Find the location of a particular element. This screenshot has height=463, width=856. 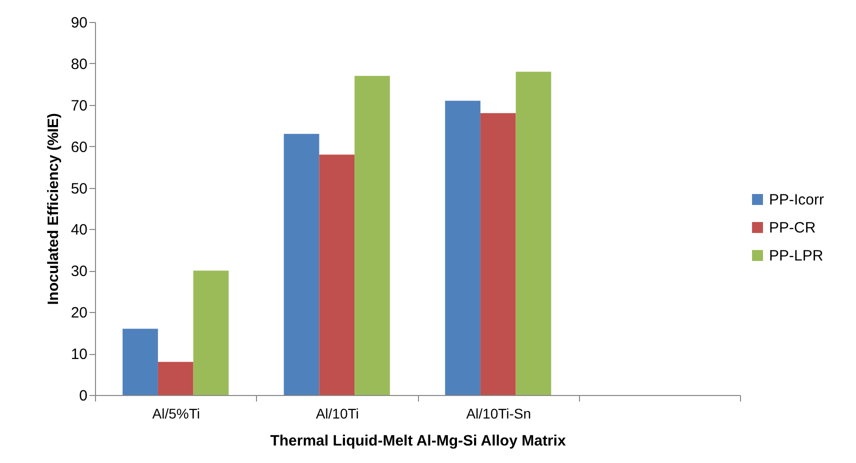

legend-label: PP-Icorr is located at coordinates (796, 200).